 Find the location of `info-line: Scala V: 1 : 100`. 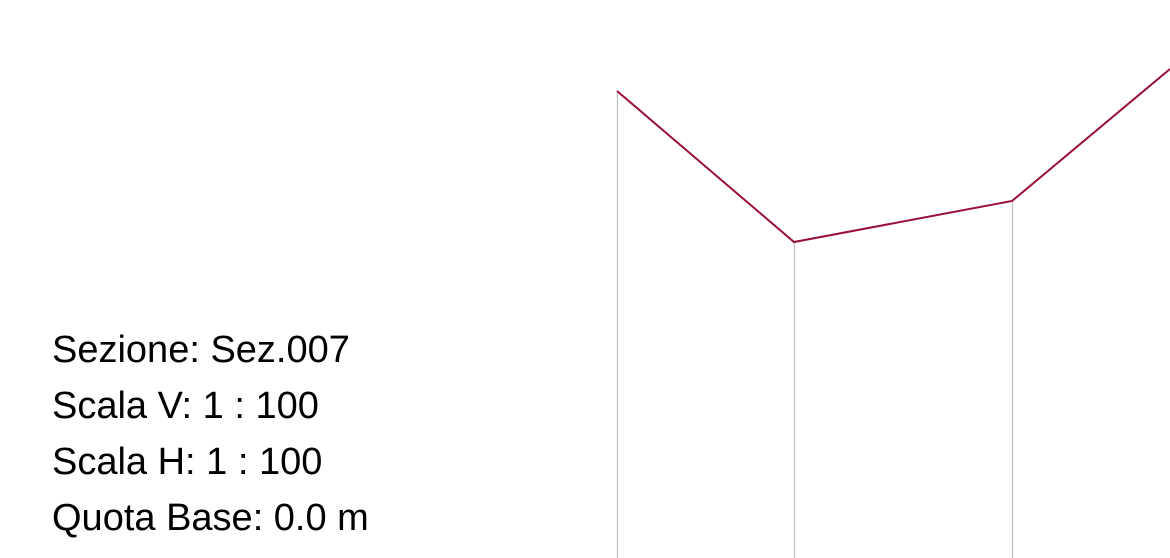

info-line: Scala V: 1 : 100 is located at coordinates (185, 406).